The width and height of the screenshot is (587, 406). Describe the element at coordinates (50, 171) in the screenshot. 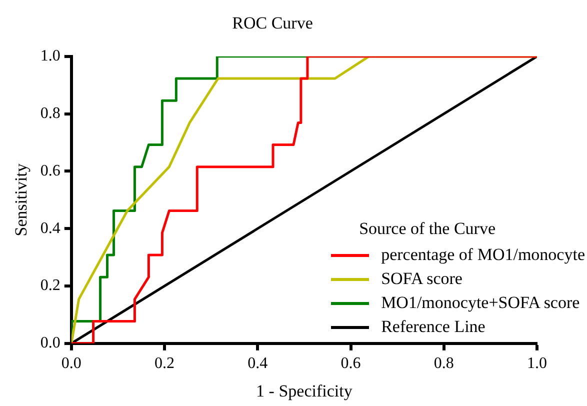

I see `y-tick-label: 0.6` at that location.